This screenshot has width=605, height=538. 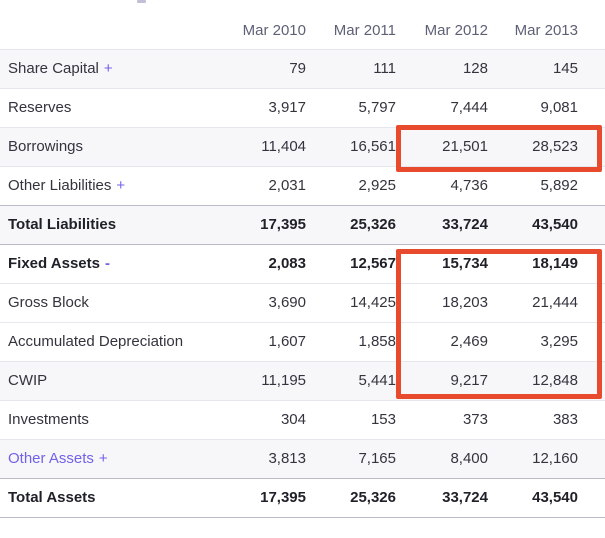 I want to click on cell-other-assets-mar-2010: 3,813, so click(x=287, y=458).